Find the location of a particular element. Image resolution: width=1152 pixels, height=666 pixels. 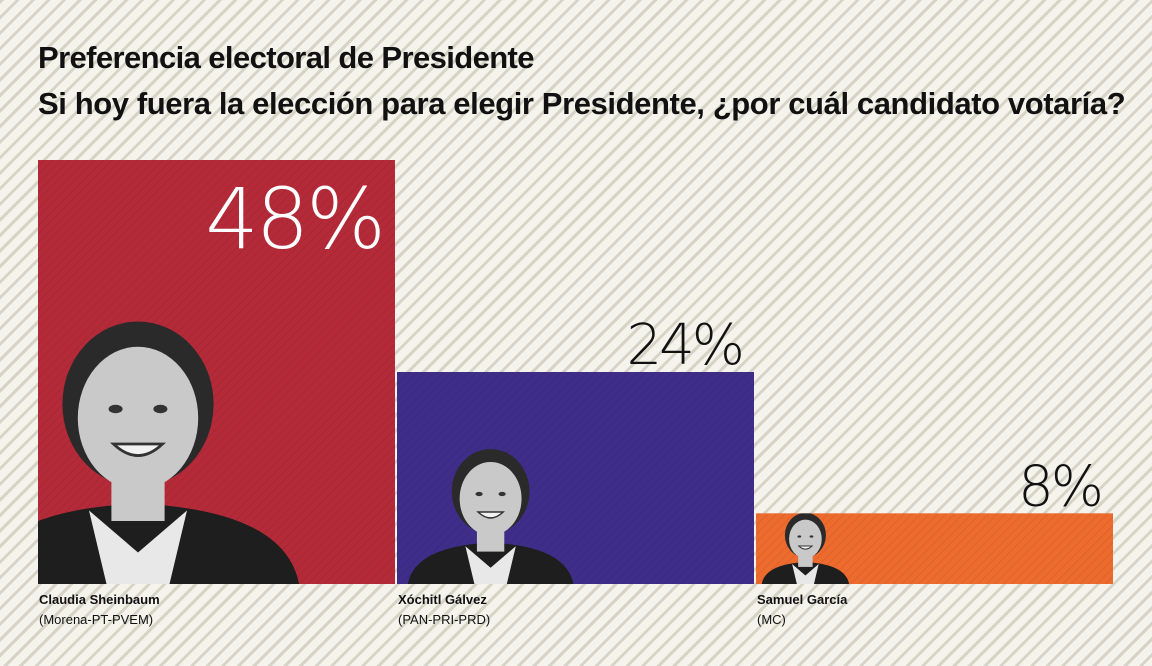

value-label: 8% is located at coordinates (1059, 486).